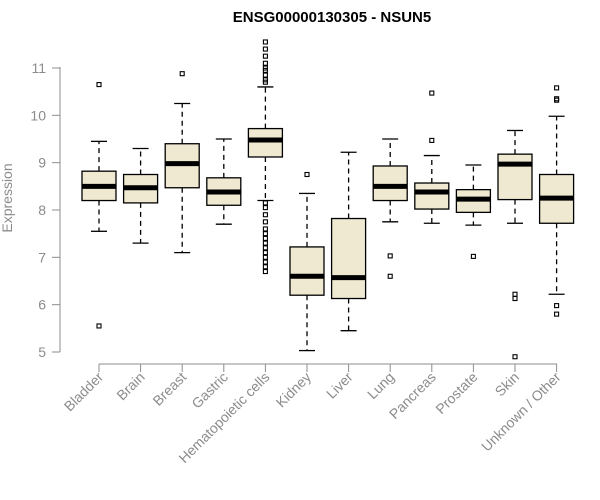  Describe the element at coordinates (42, 305) in the screenshot. I see `y-tick-label: 6` at that location.